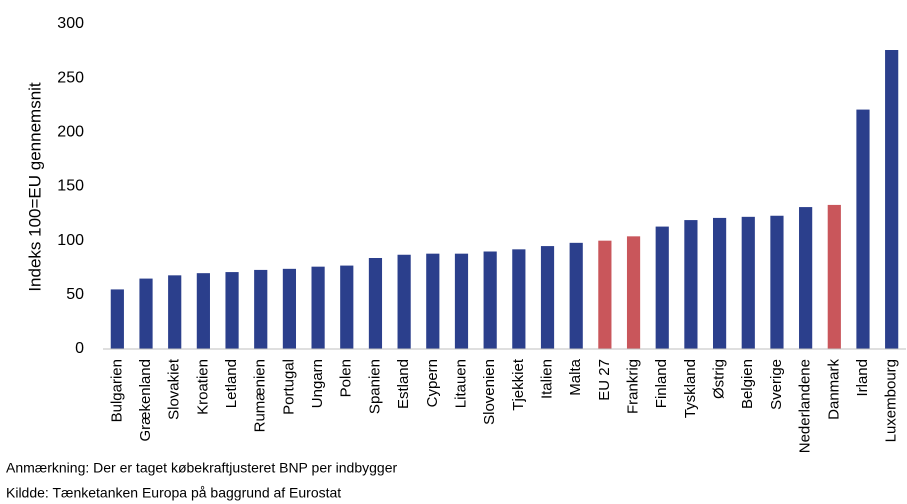  Describe the element at coordinates (79, 348) in the screenshot. I see `y-tick-label: 0` at that location.